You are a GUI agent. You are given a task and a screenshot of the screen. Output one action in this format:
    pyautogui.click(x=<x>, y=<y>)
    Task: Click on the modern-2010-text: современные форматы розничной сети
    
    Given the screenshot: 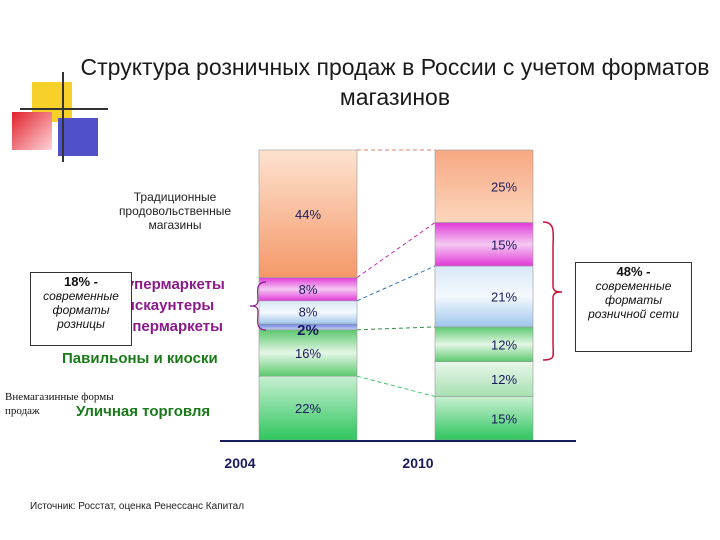 What is the action you would take?
    pyautogui.click(x=633, y=300)
    